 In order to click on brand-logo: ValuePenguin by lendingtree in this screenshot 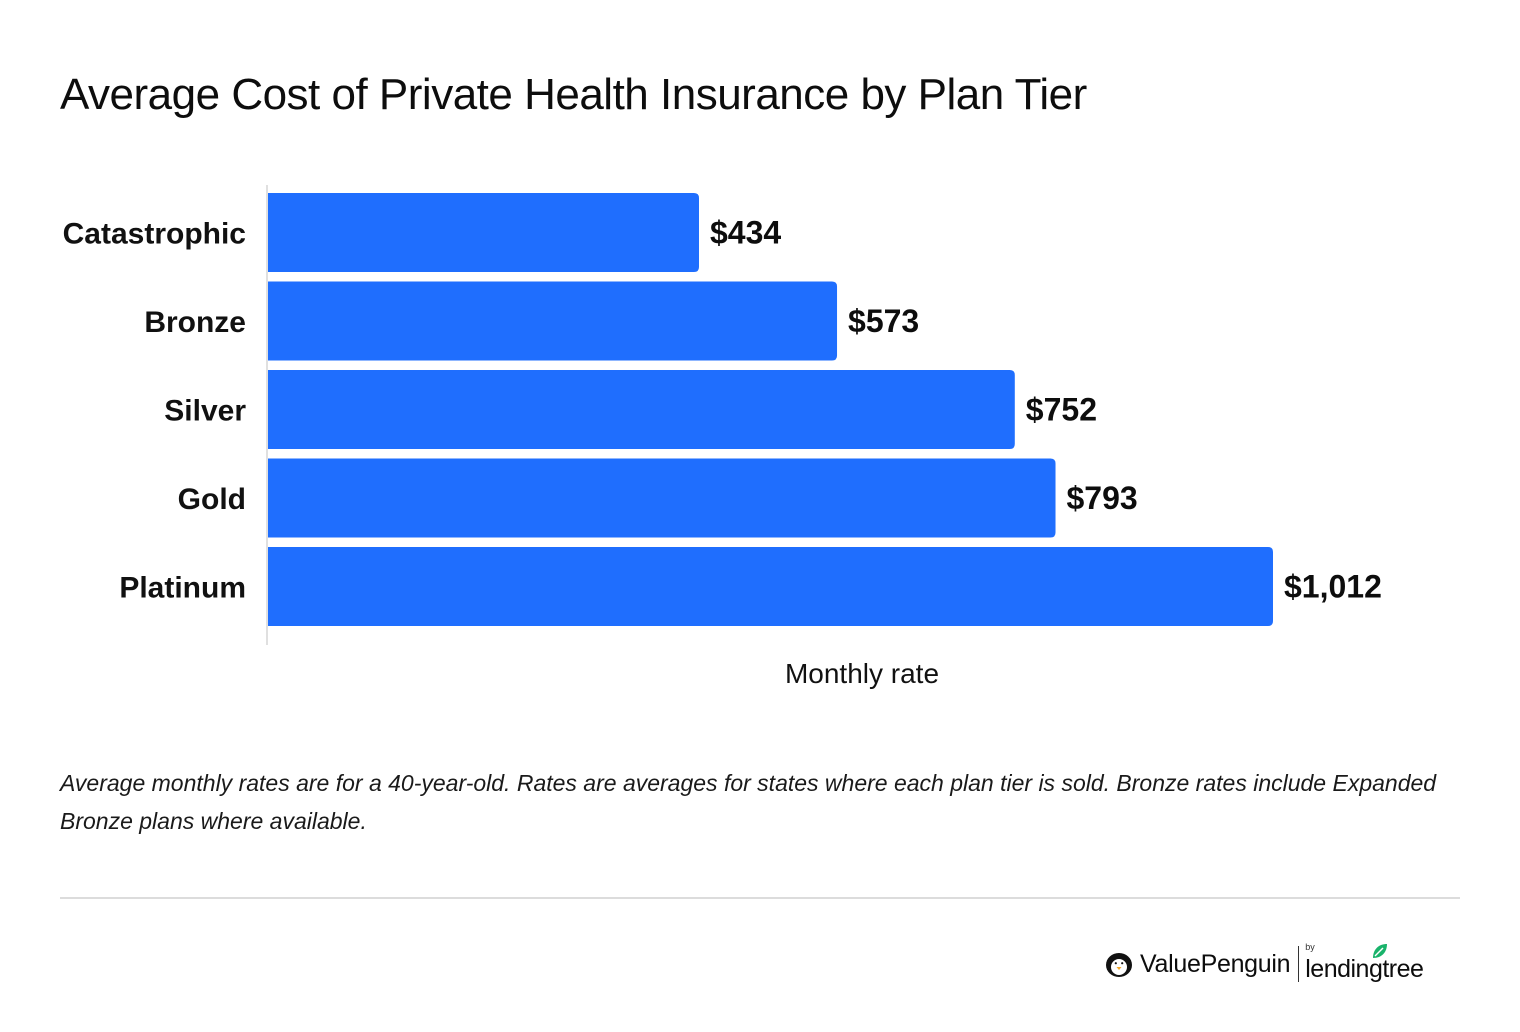, I will do `click(1264, 964)`.